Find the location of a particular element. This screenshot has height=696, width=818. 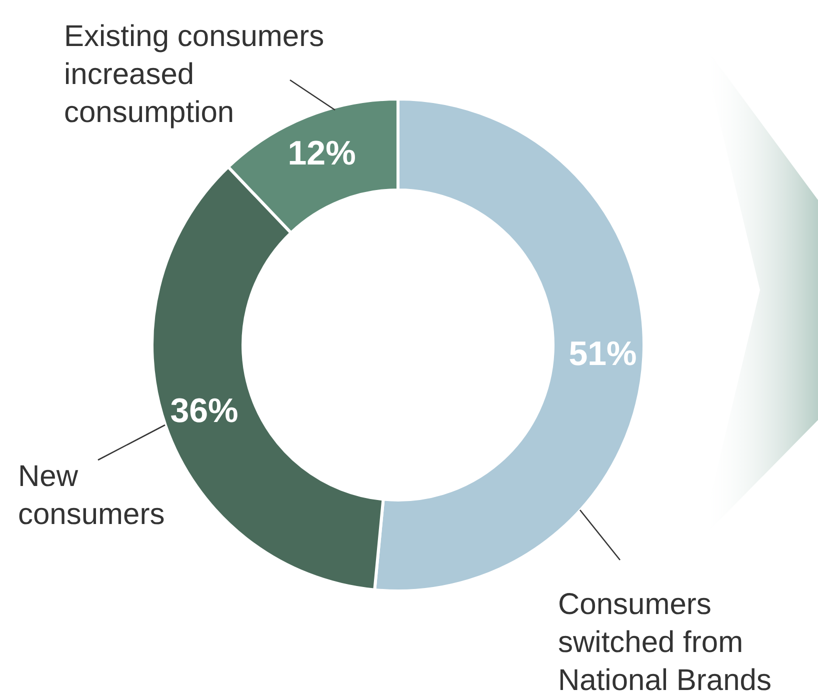

data-label: 12% is located at coordinates (322, 153).